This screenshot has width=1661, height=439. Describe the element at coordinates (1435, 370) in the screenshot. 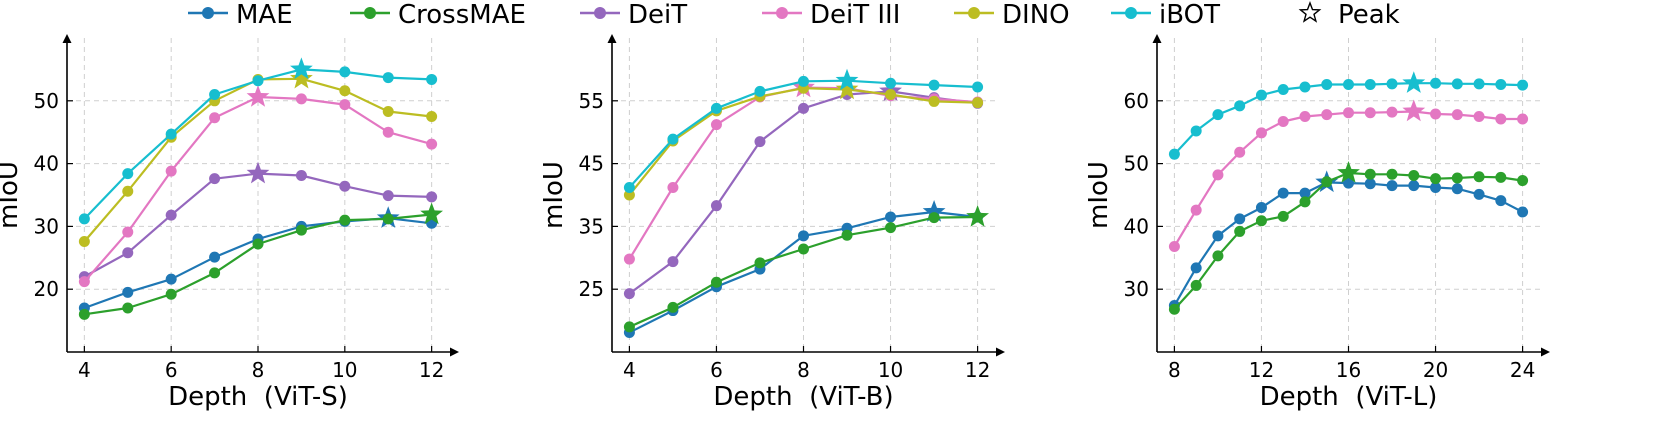

I see `x-tick-label: 20` at that location.